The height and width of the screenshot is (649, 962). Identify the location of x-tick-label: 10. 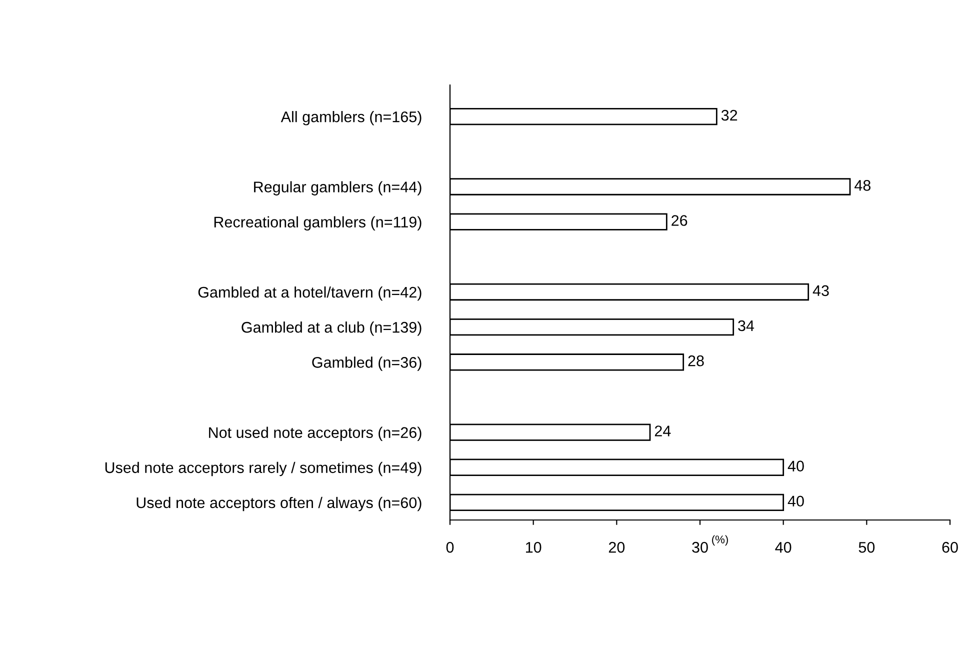
(534, 547).